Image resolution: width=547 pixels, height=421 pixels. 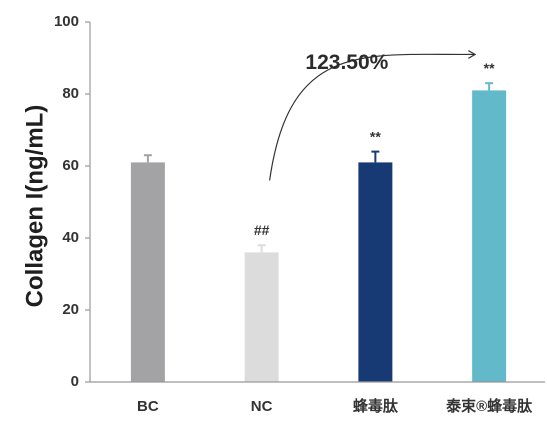 I want to click on x-category-label: BC, so click(x=148, y=406).